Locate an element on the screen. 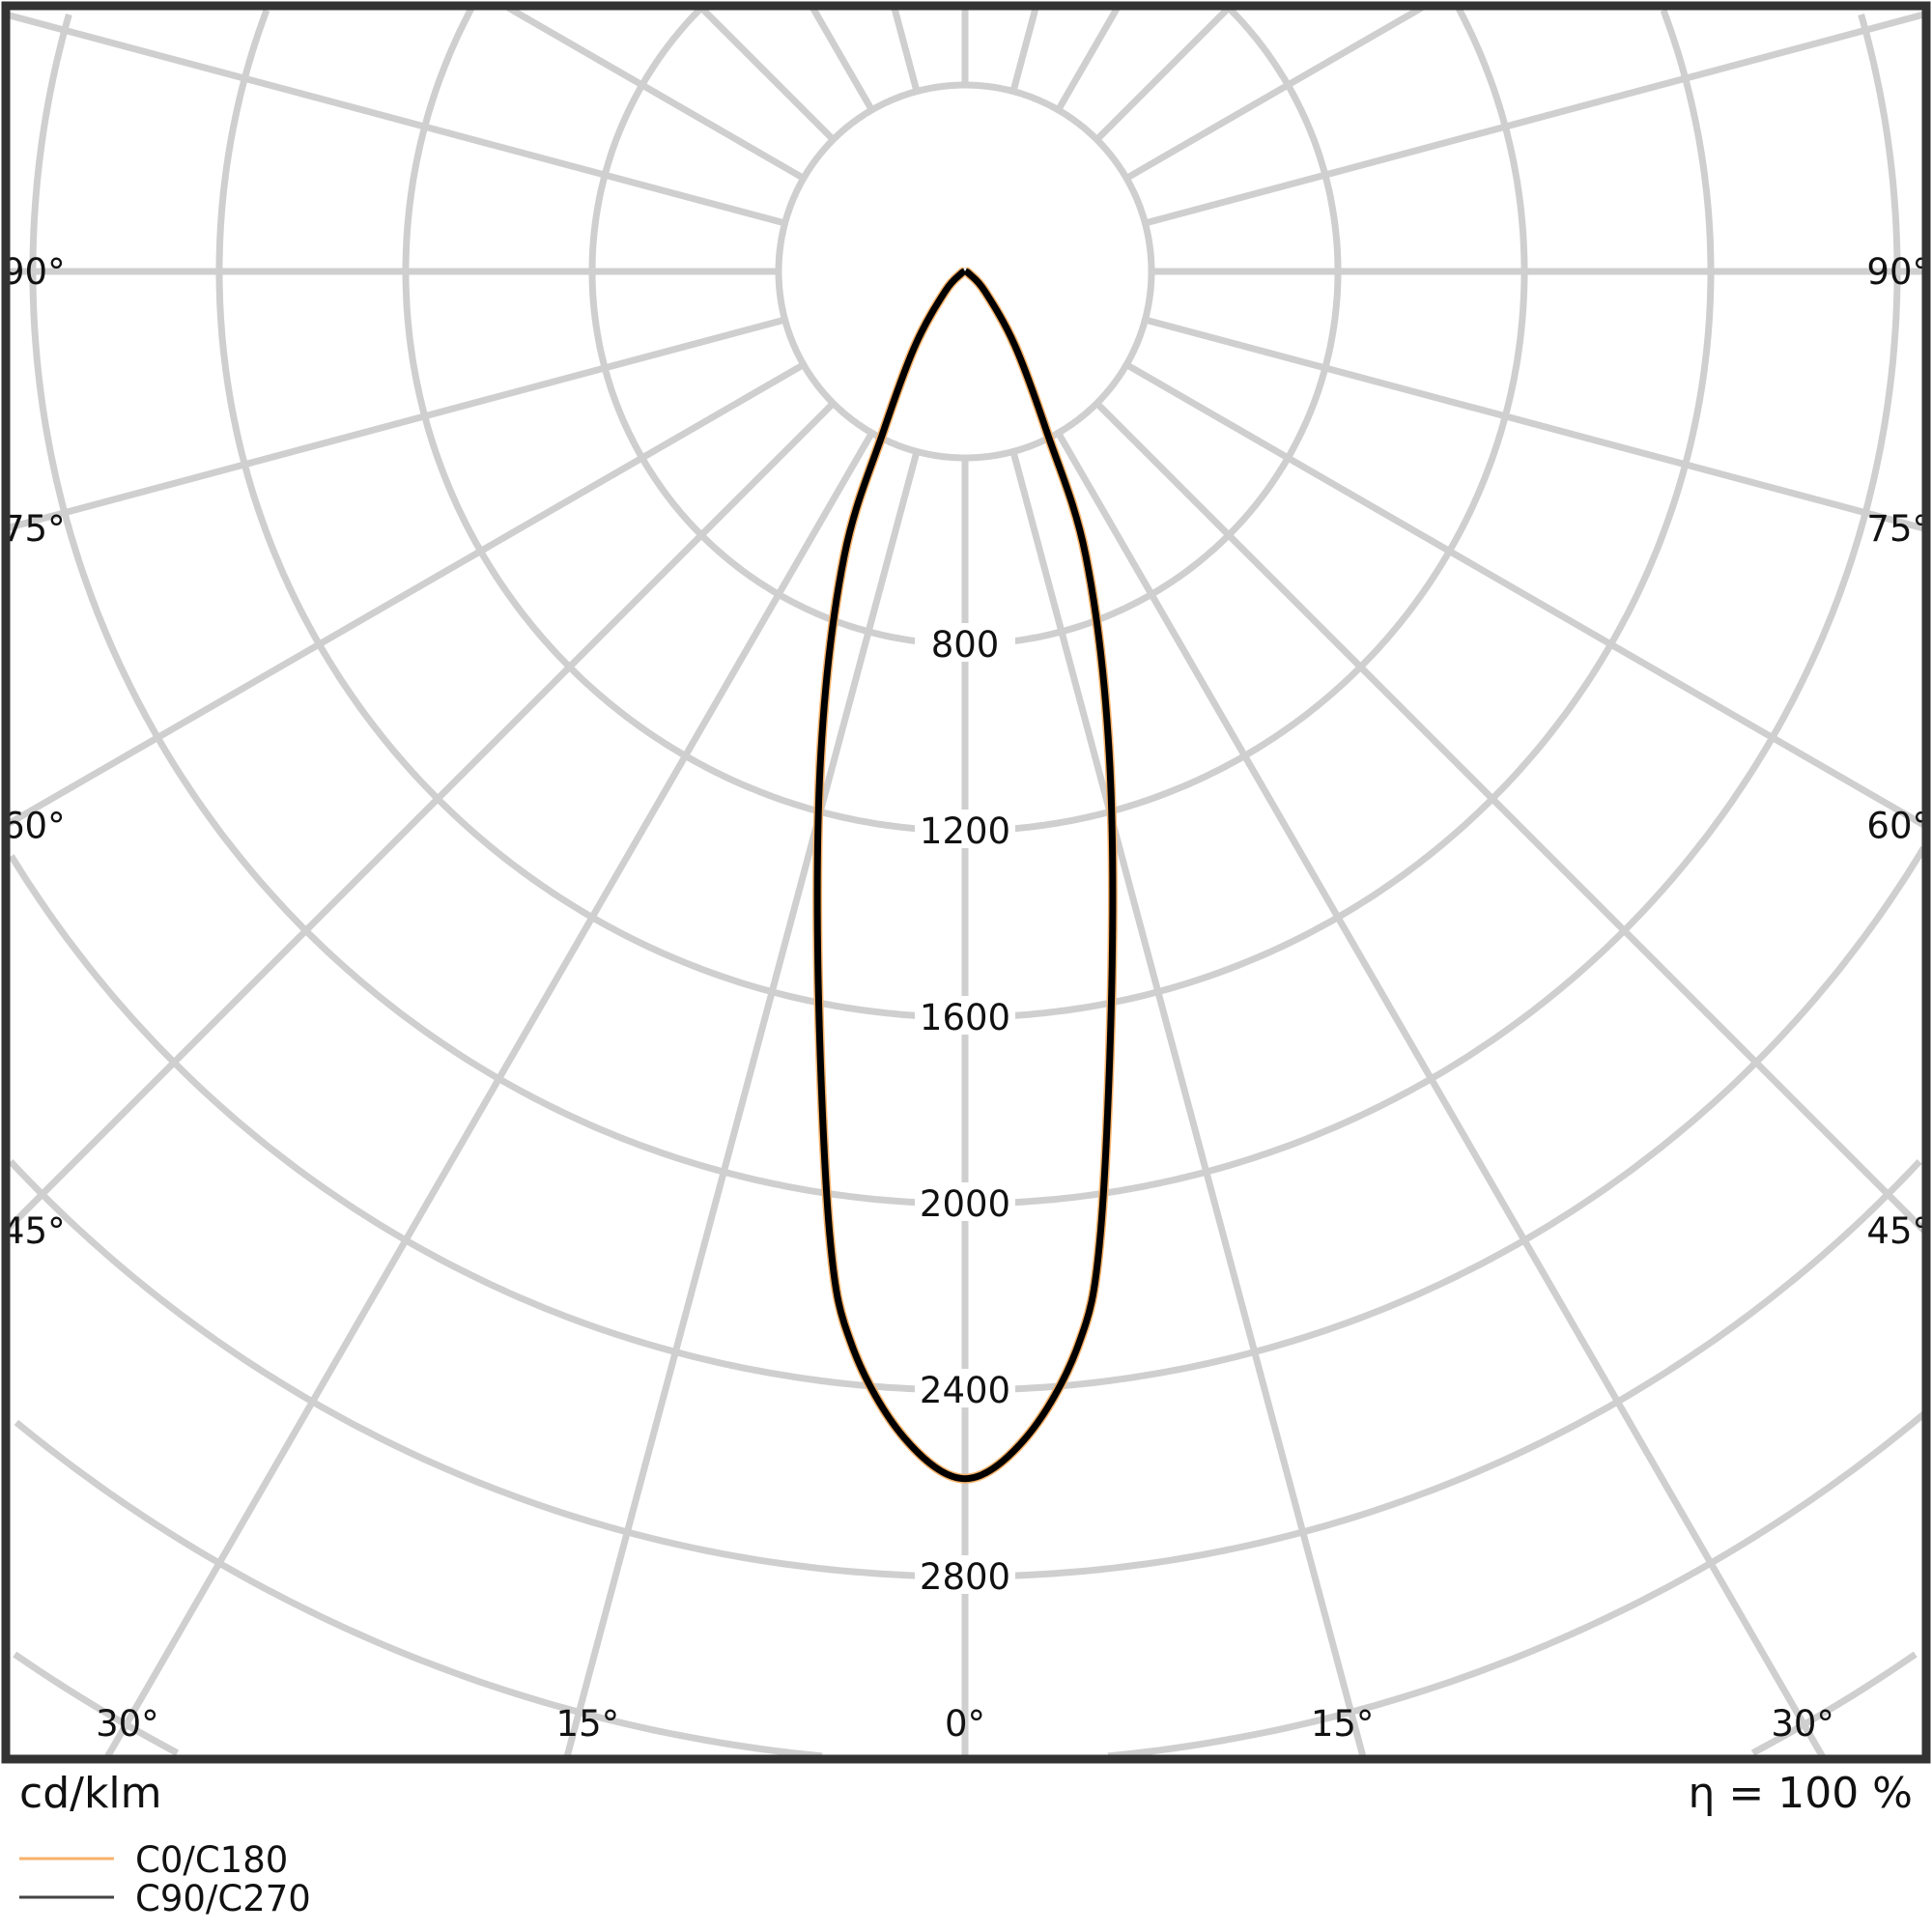 This screenshot has width=1932, height=1932. angle-label-right: 45° is located at coordinates (1898, 1231).